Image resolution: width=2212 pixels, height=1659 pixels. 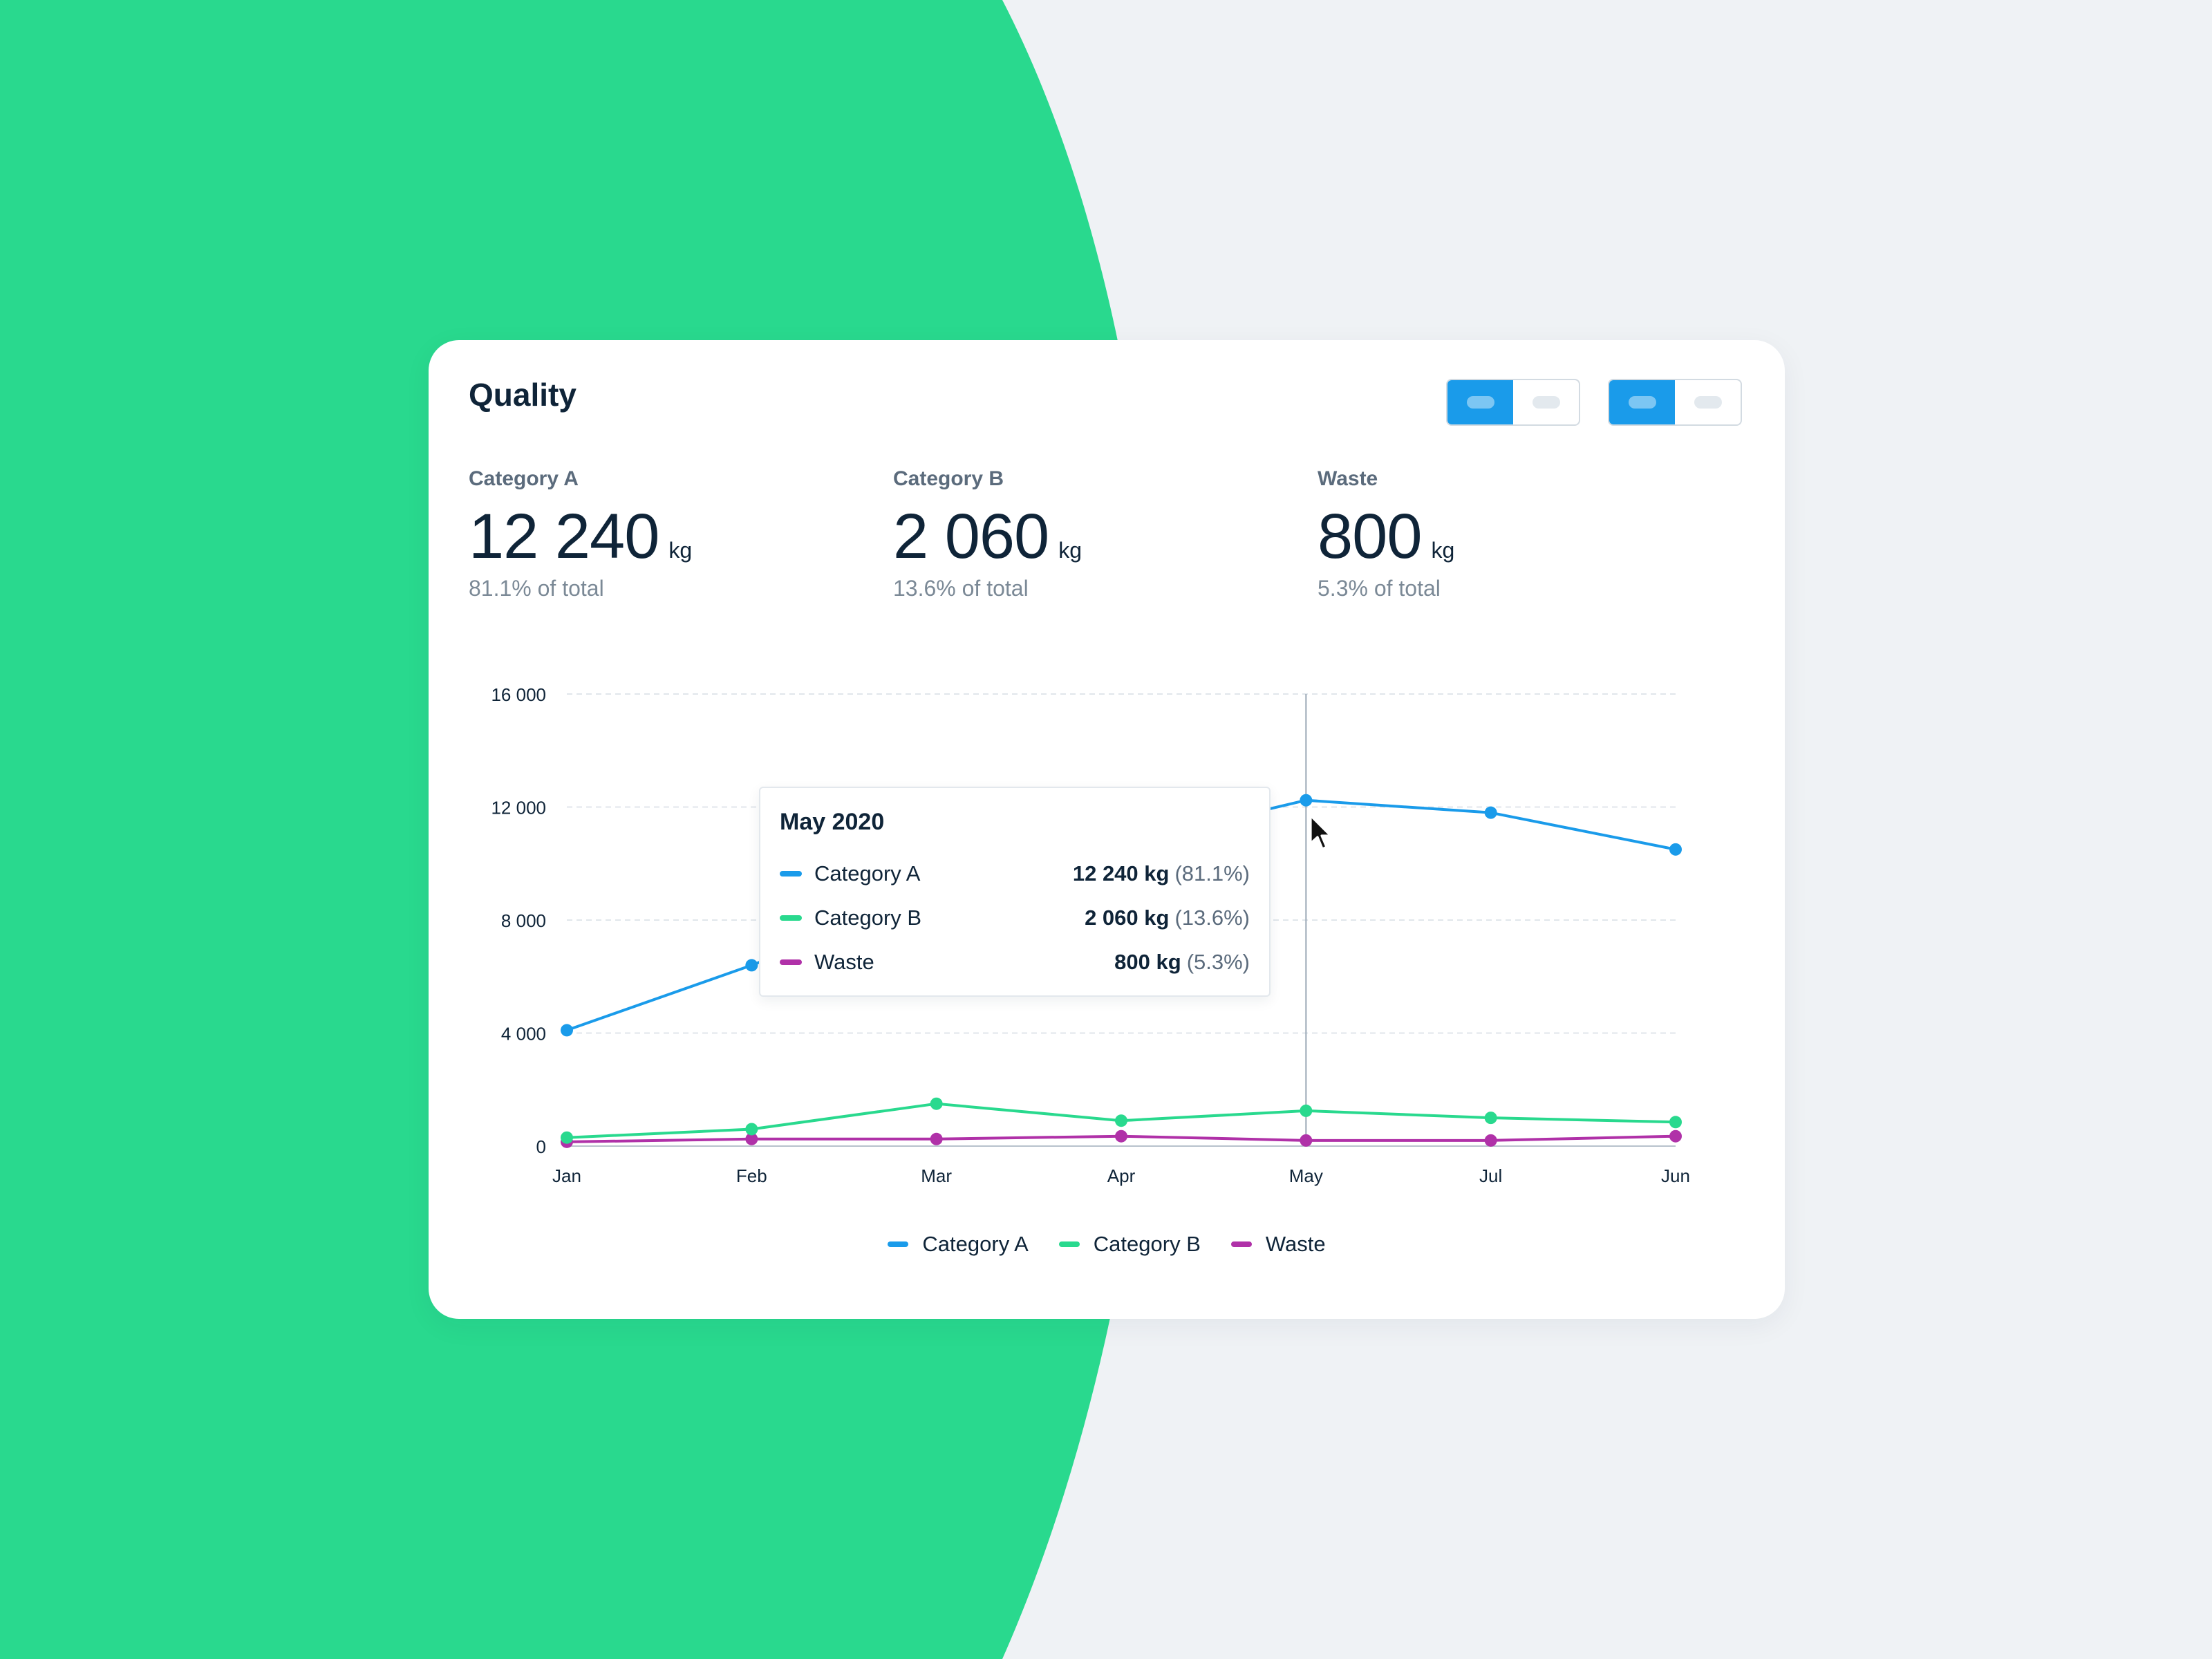 I want to click on toggle-1-option-inactive, so click(x=1546, y=402).